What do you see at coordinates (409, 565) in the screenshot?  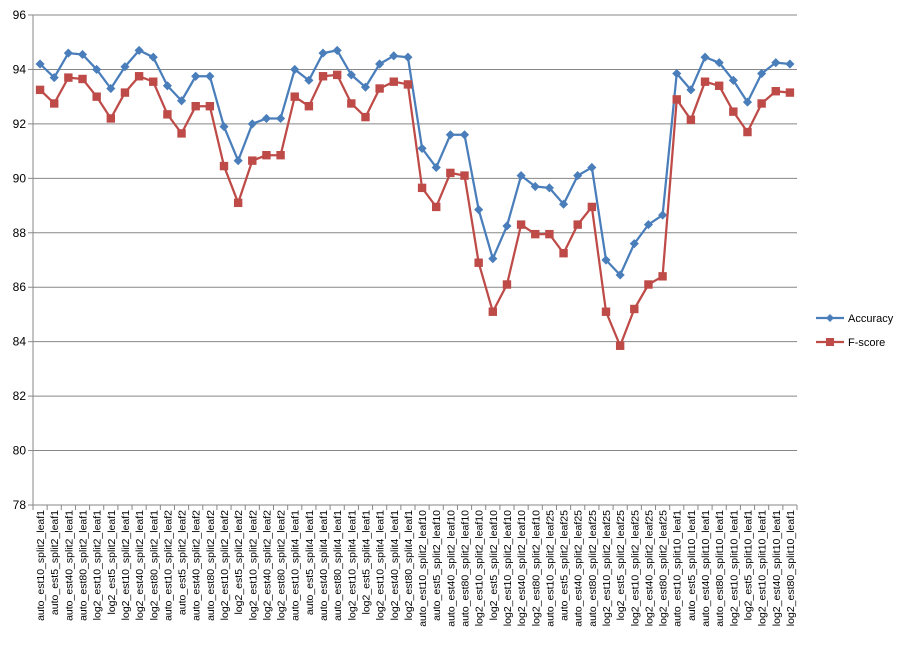 I see `x-tick-label: log2_est80_split4_leaf1` at bounding box center [409, 565].